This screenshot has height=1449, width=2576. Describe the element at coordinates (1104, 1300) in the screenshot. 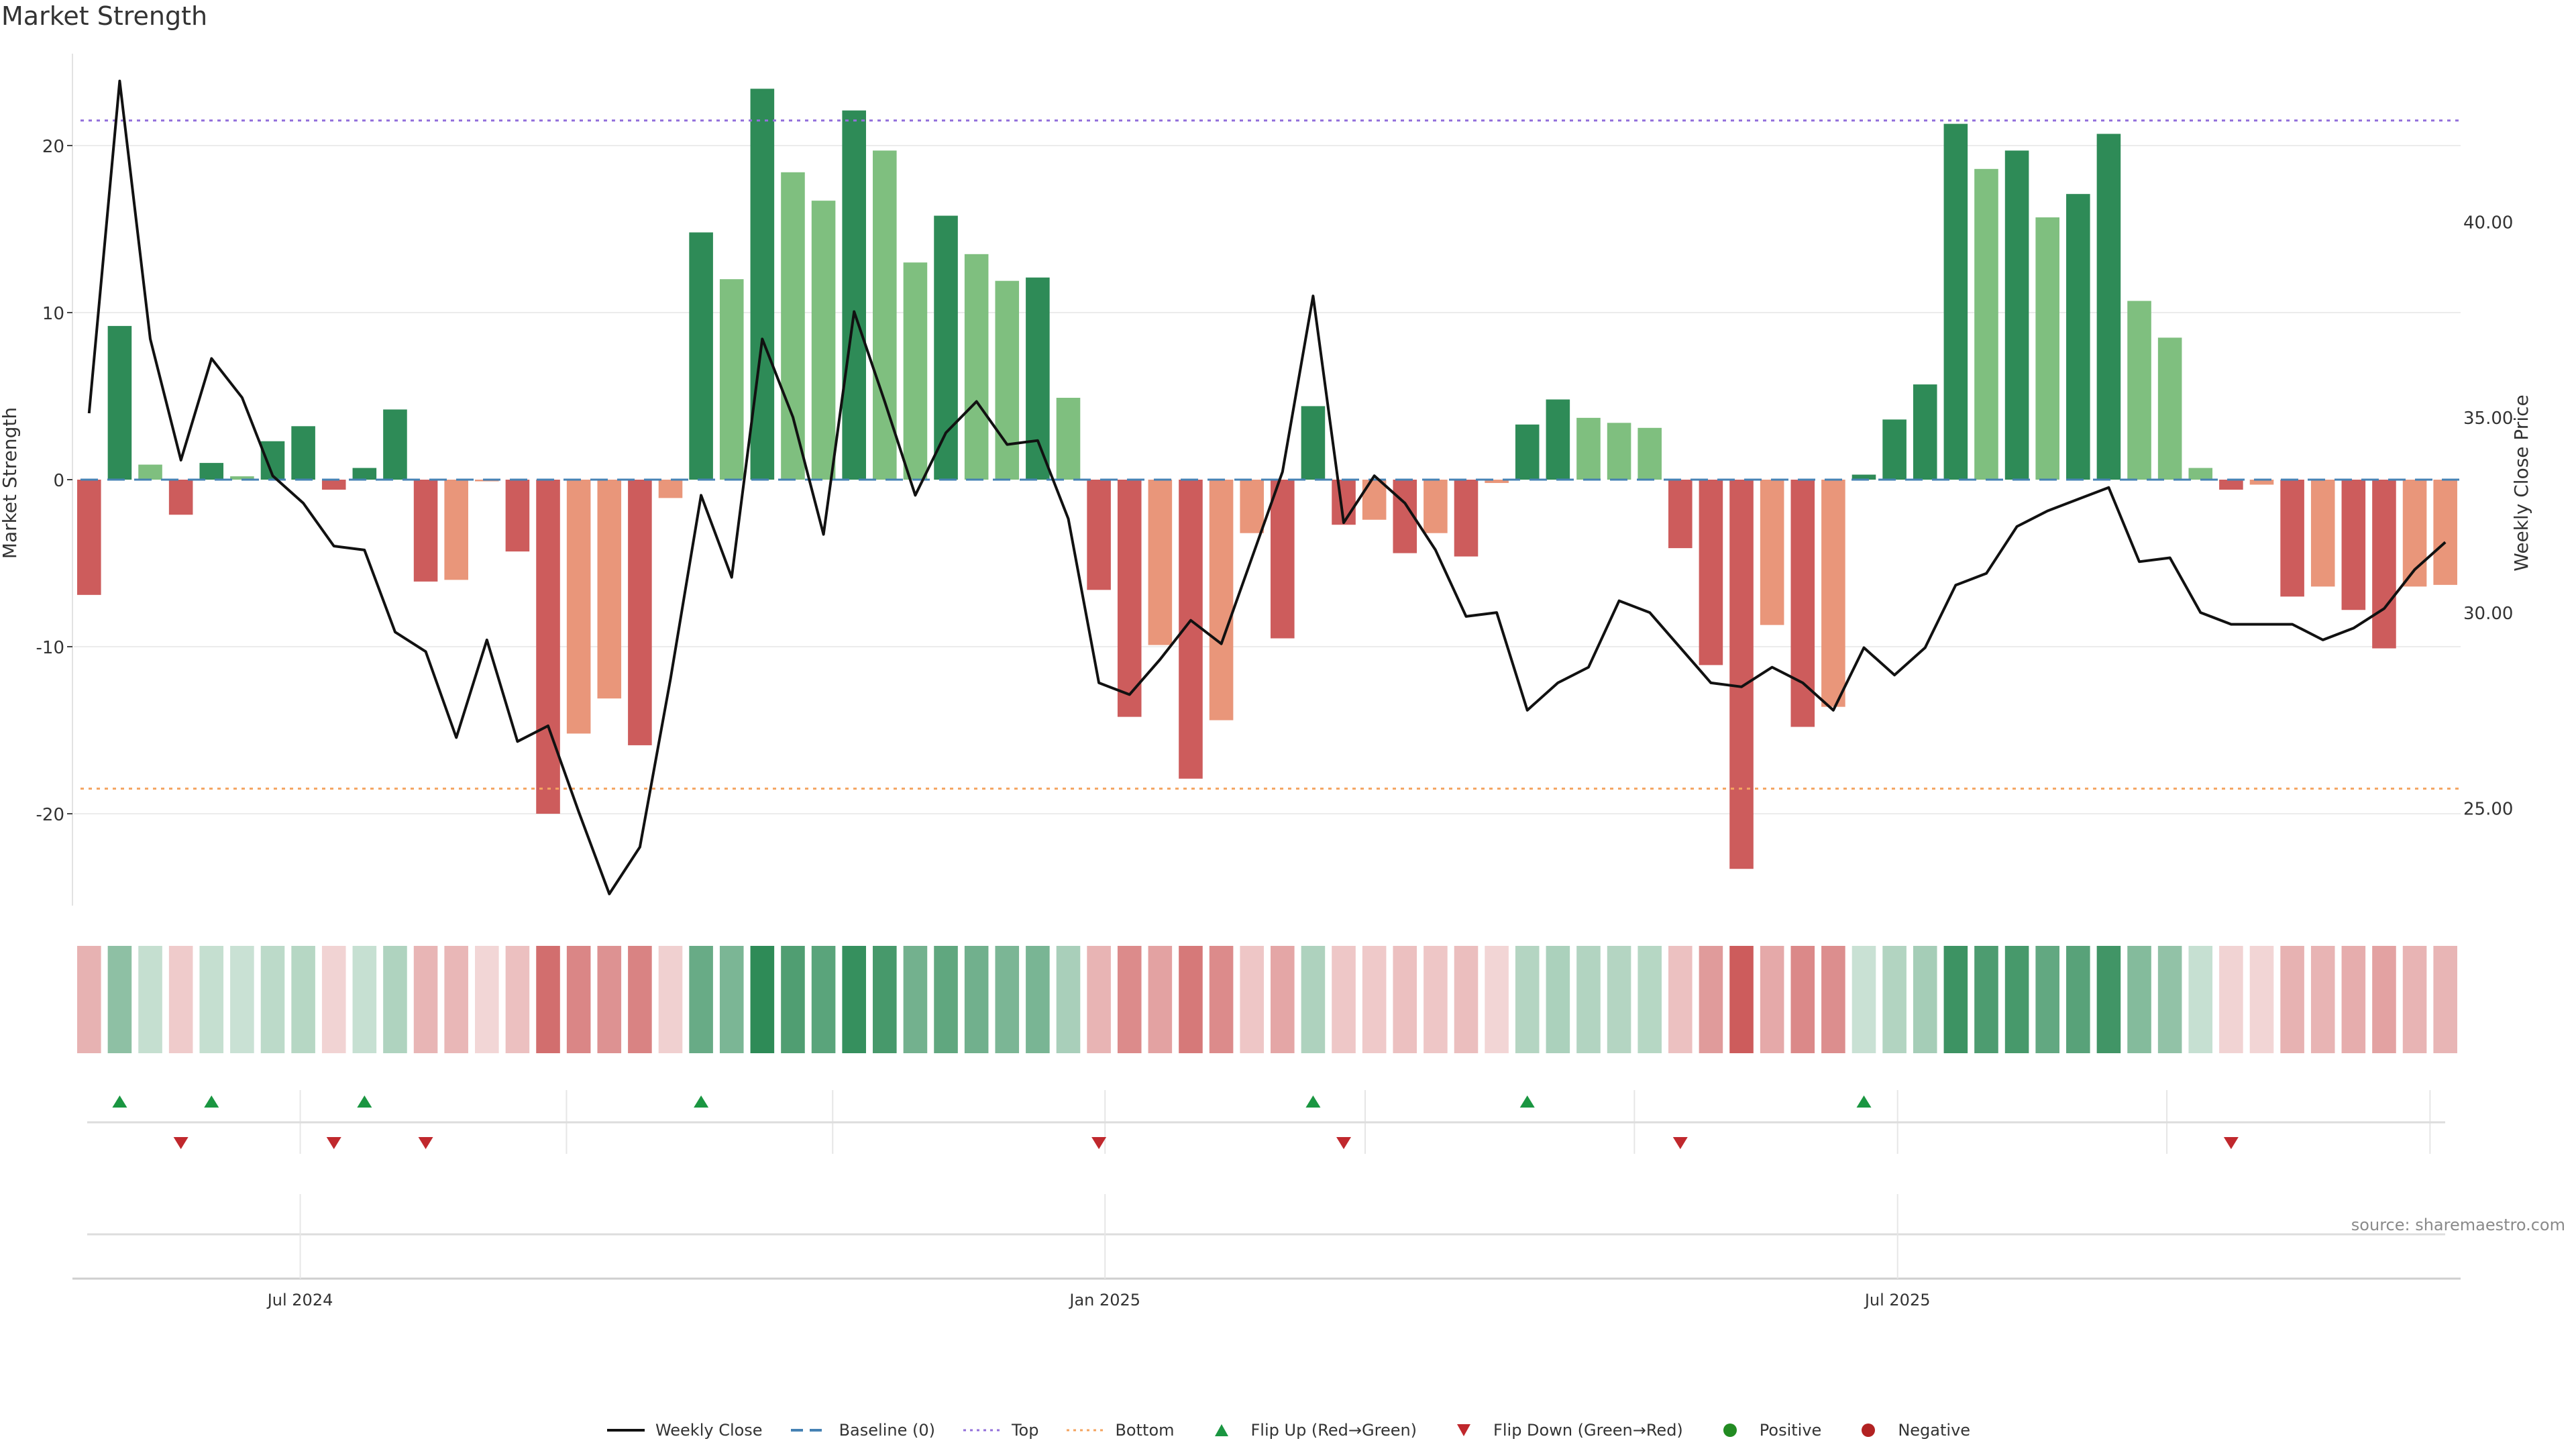

I see `x-tick-label: Jan 2025` at that location.